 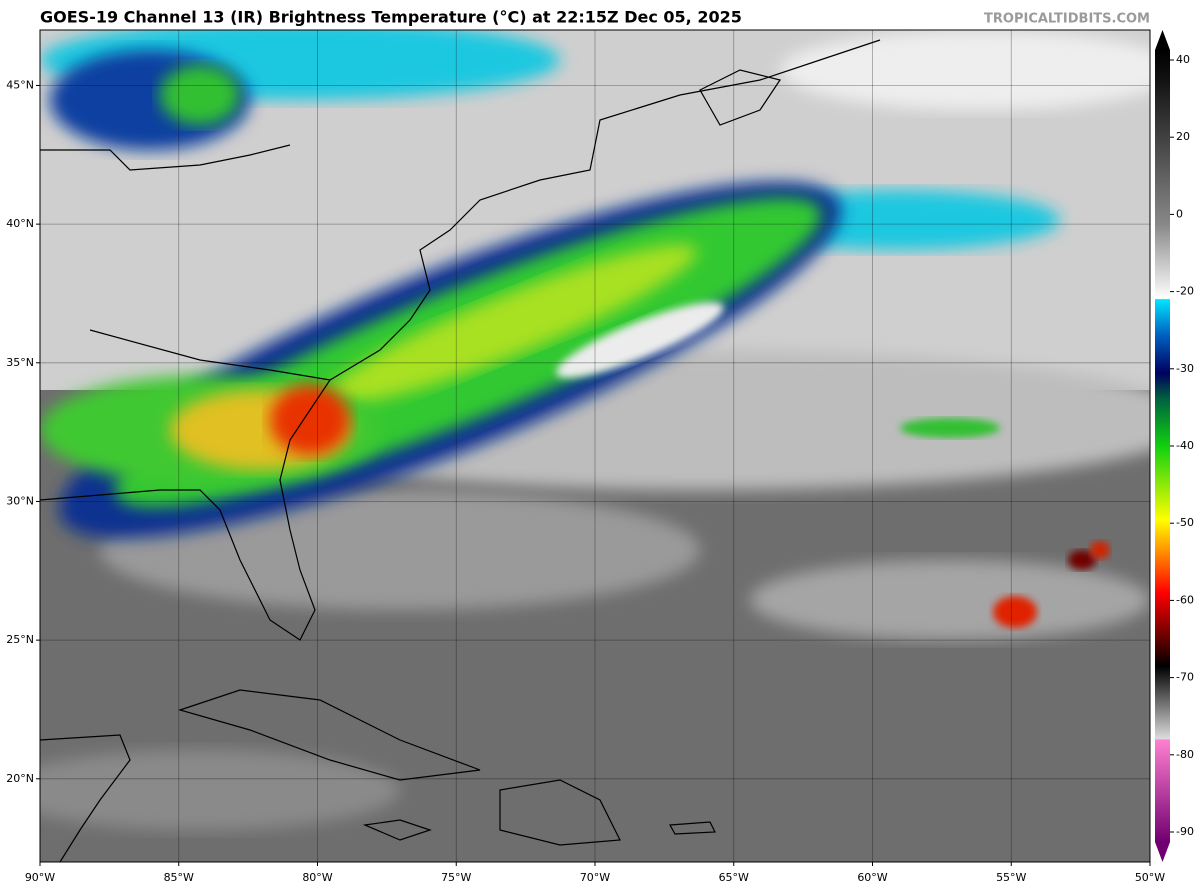 What do you see at coordinates (1185, 522) in the screenshot?
I see `colorbar-tick-label: -50` at bounding box center [1185, 522].